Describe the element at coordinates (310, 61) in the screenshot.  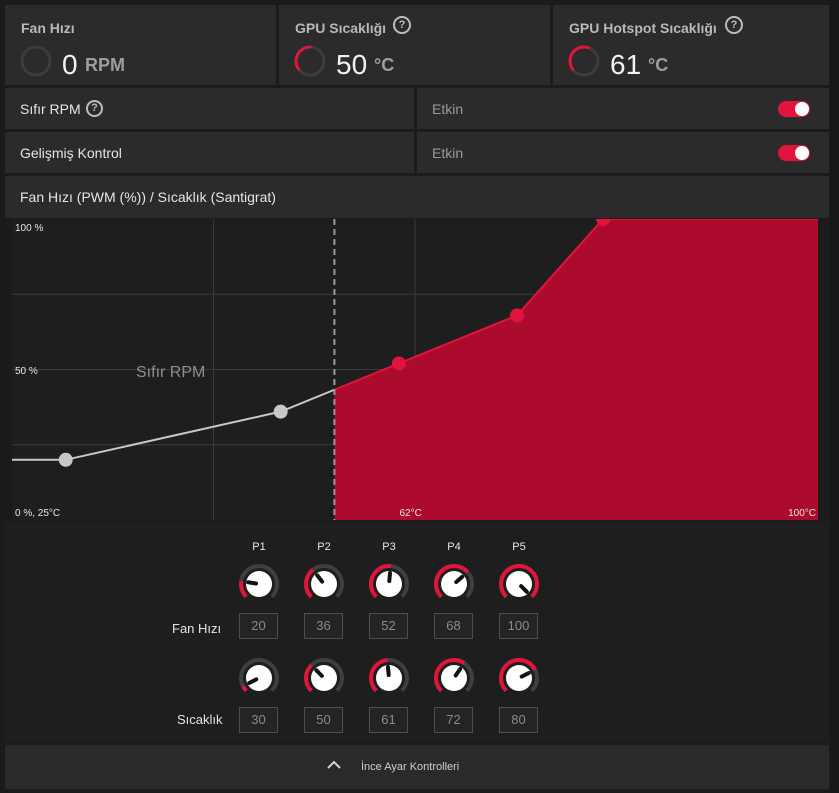
I see `gpu-temperature-gauge-icon` at that location.